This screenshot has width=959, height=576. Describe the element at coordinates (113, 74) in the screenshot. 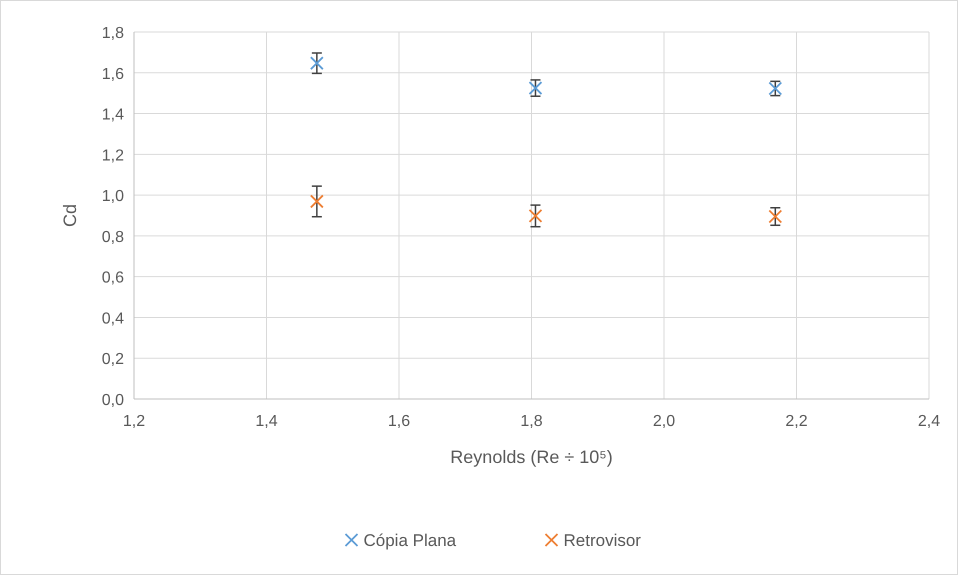

I see `y-tick-label: 1,6` at that location.